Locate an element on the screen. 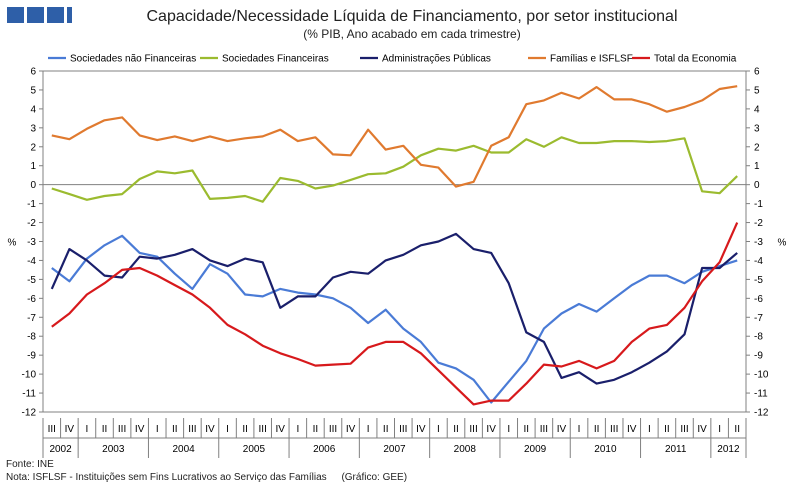 This screenshot has width=794, height=488. legend-label-1: Sociedades não Financeiras is located at coordinates (133, 59).